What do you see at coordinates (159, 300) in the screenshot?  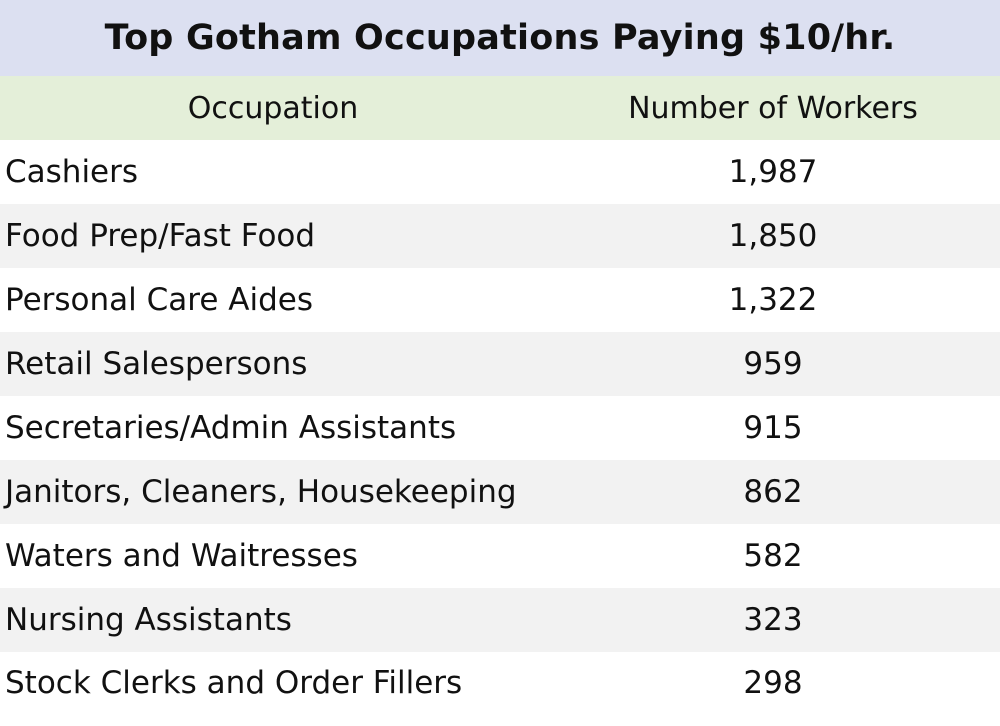 I see `occupation-cell: Personal Care Aides` at bounding box center [159, 300].